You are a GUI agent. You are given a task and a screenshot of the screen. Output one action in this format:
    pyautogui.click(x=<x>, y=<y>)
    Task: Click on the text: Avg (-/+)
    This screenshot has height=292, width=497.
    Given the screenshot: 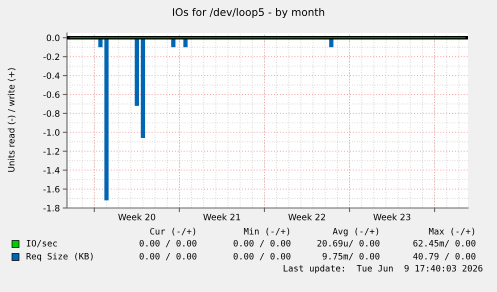 What is the action you would take?
    pyautogui.click(x=355, y=232)
    